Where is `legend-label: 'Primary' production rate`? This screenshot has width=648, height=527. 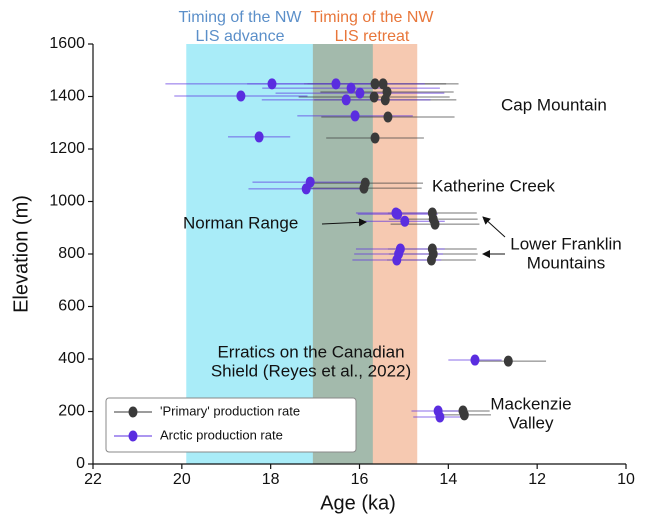 legend-label: 'Primary' production rate is located at coordinates (230, 410).